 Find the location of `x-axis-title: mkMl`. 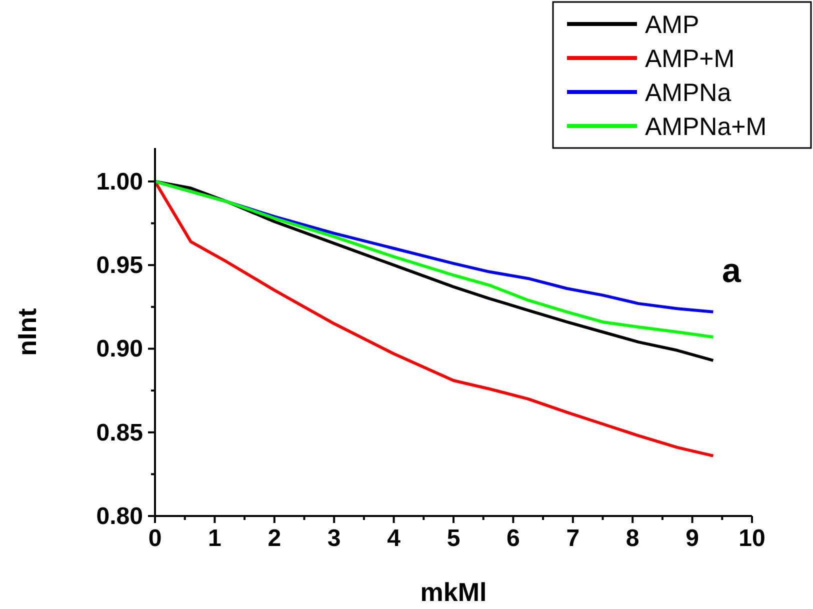

x-axis-title: mkMl is located at coordinates (453, 592).